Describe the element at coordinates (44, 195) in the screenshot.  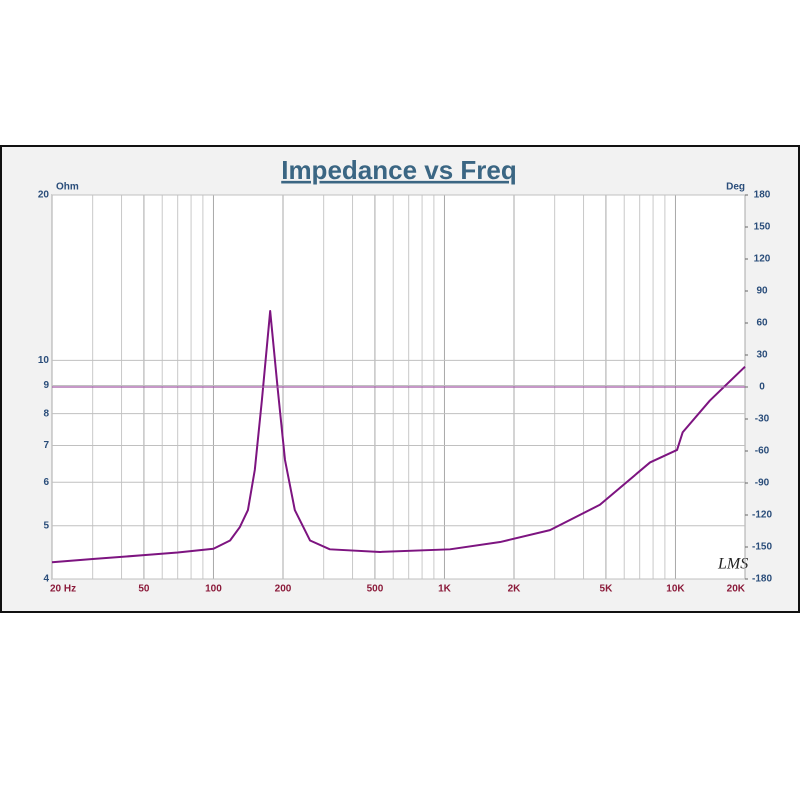
I see `y-tick-label: 20` at that location.